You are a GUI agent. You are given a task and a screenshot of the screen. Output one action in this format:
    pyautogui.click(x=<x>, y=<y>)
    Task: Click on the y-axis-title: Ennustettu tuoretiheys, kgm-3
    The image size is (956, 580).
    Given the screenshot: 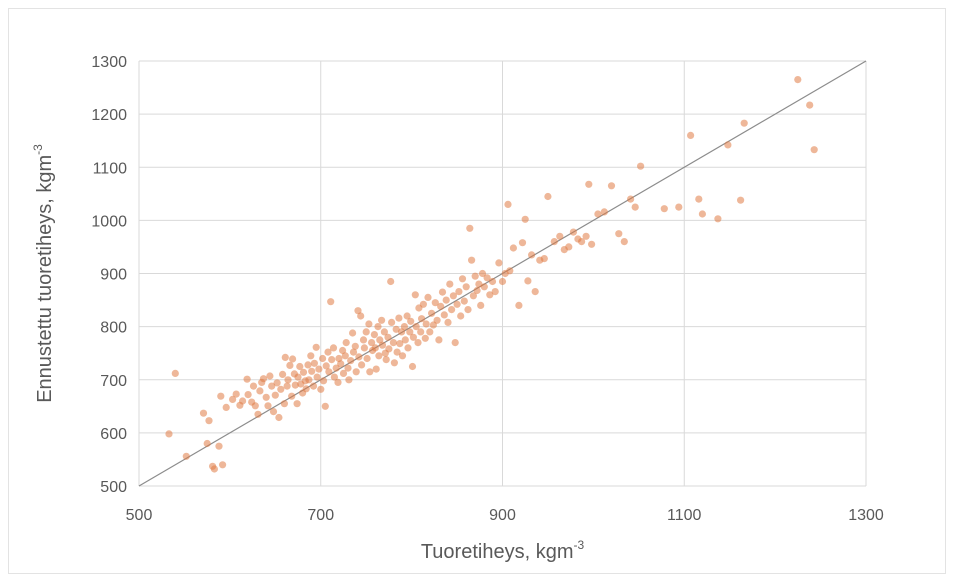 What is the action you would take?
    pyautogui.click(x=43, y=273)
    